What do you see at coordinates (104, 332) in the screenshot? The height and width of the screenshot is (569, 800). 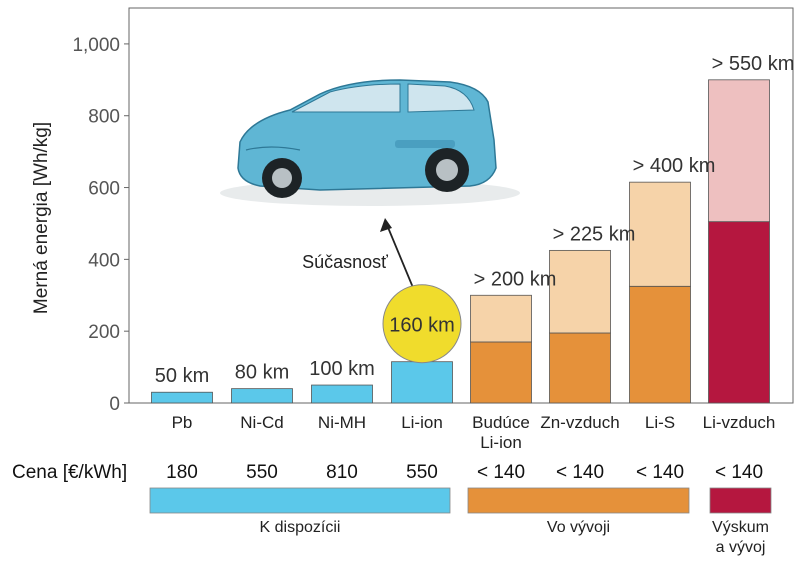 I see `y-tick-label: 200` at bounding box center [104, 332].